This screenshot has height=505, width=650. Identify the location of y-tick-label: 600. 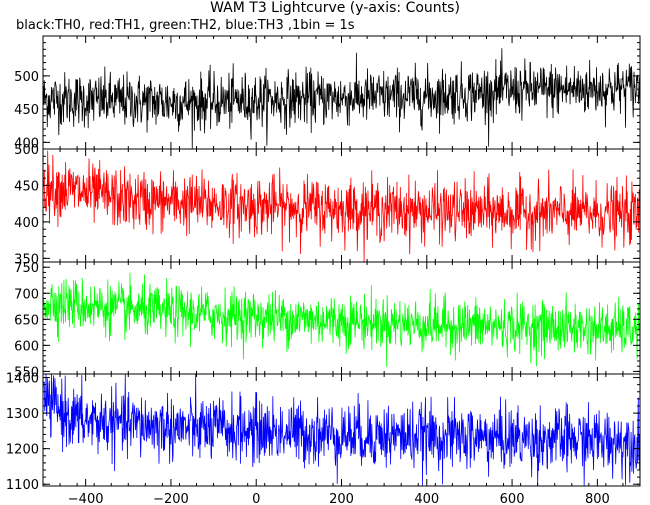
(26, 346).